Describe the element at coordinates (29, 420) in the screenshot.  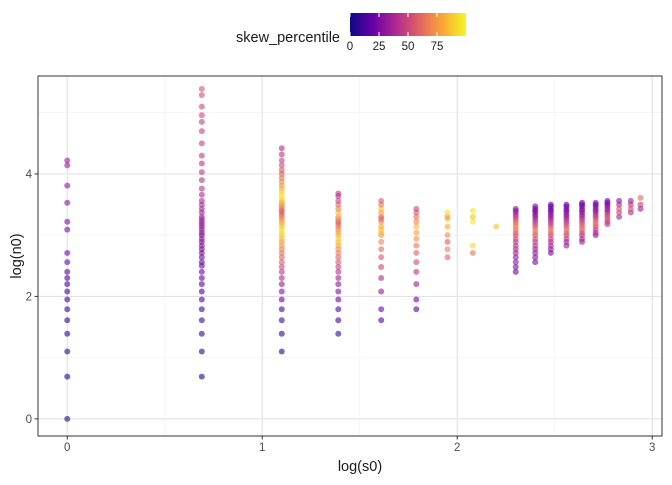
I see `y-tick-label: 0` at that location.